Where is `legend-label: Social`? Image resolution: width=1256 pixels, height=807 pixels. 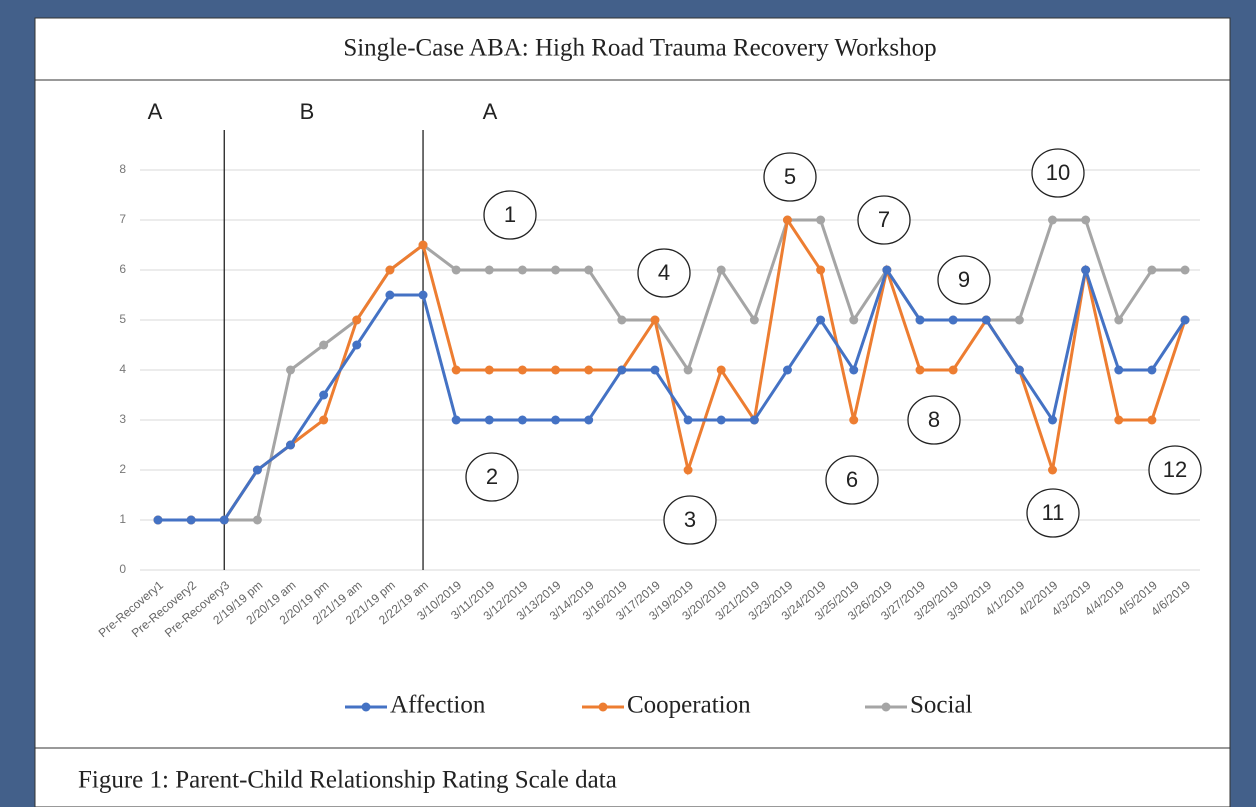
legend-label: Social is located at coordinates (941, 705).